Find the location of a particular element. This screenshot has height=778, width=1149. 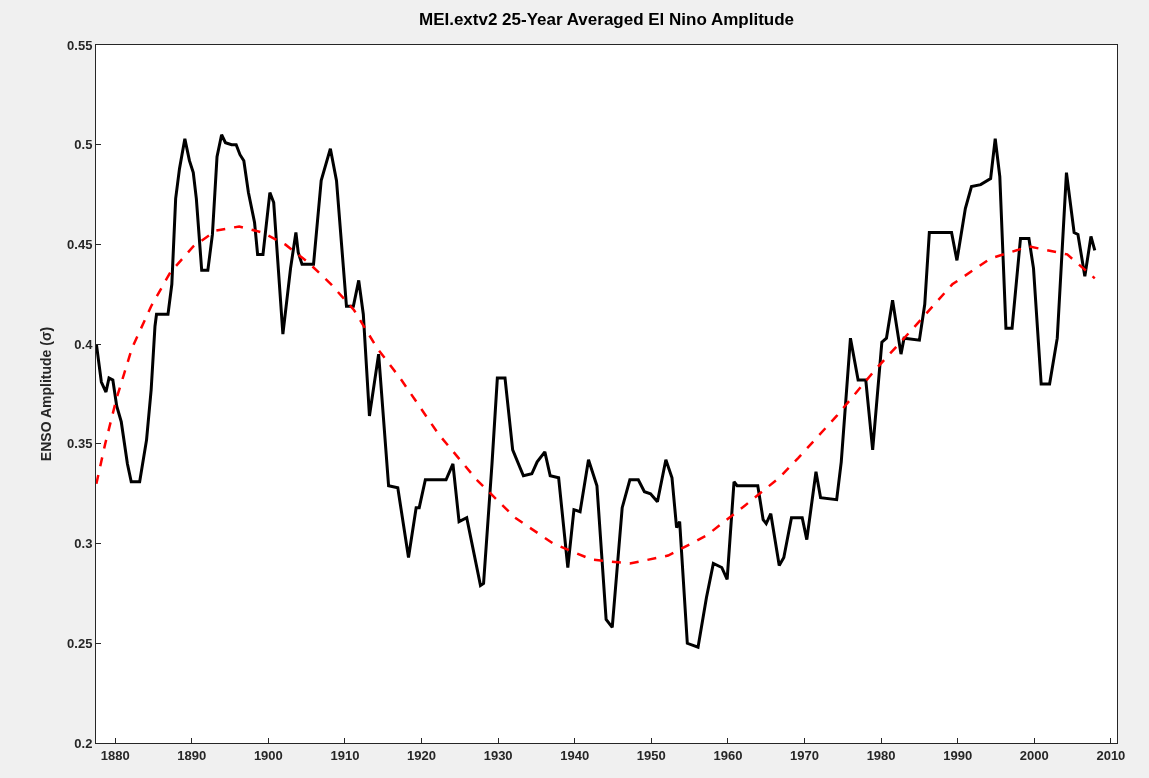

y-tick-label: 0.45 is located at coordinates (80, 244).